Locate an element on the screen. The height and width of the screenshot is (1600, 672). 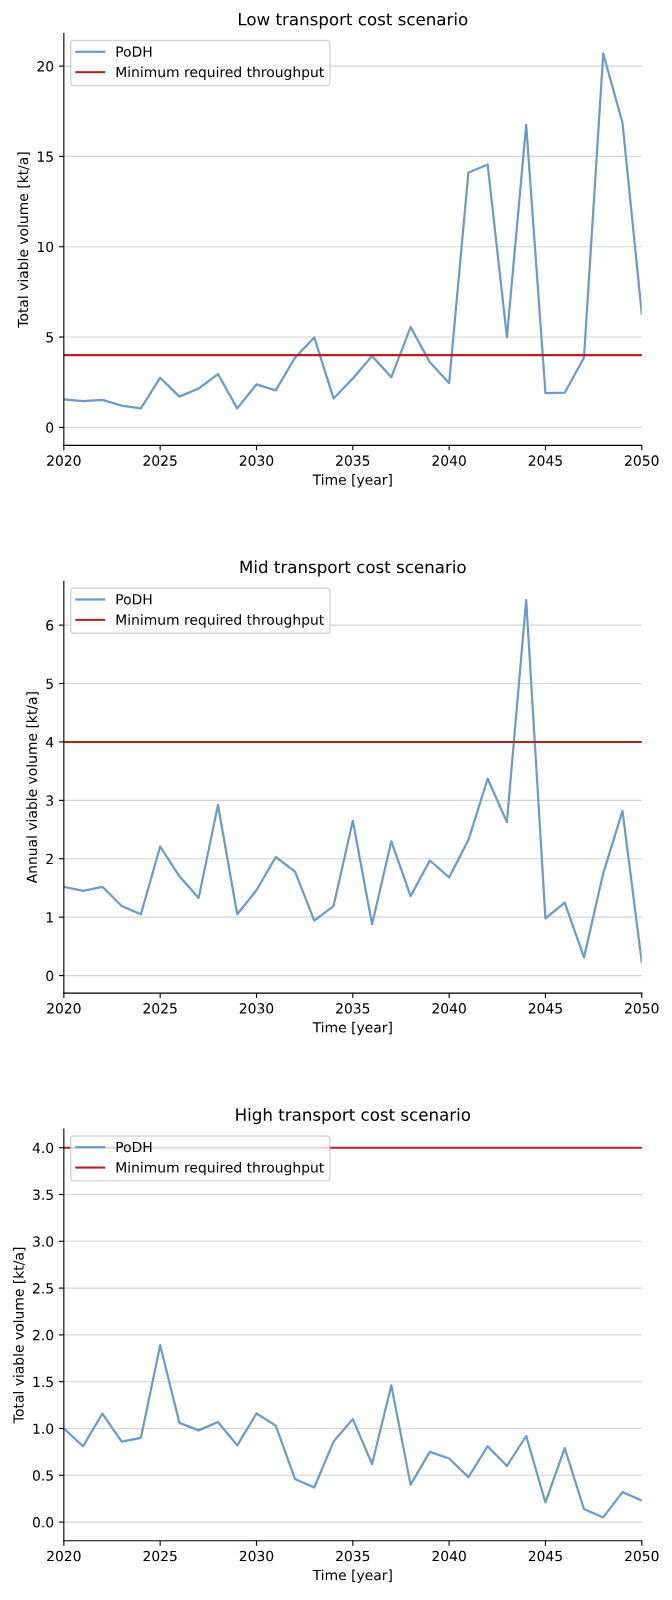
y-tick-label: 2.5 is located at coordinates (43, 1288).